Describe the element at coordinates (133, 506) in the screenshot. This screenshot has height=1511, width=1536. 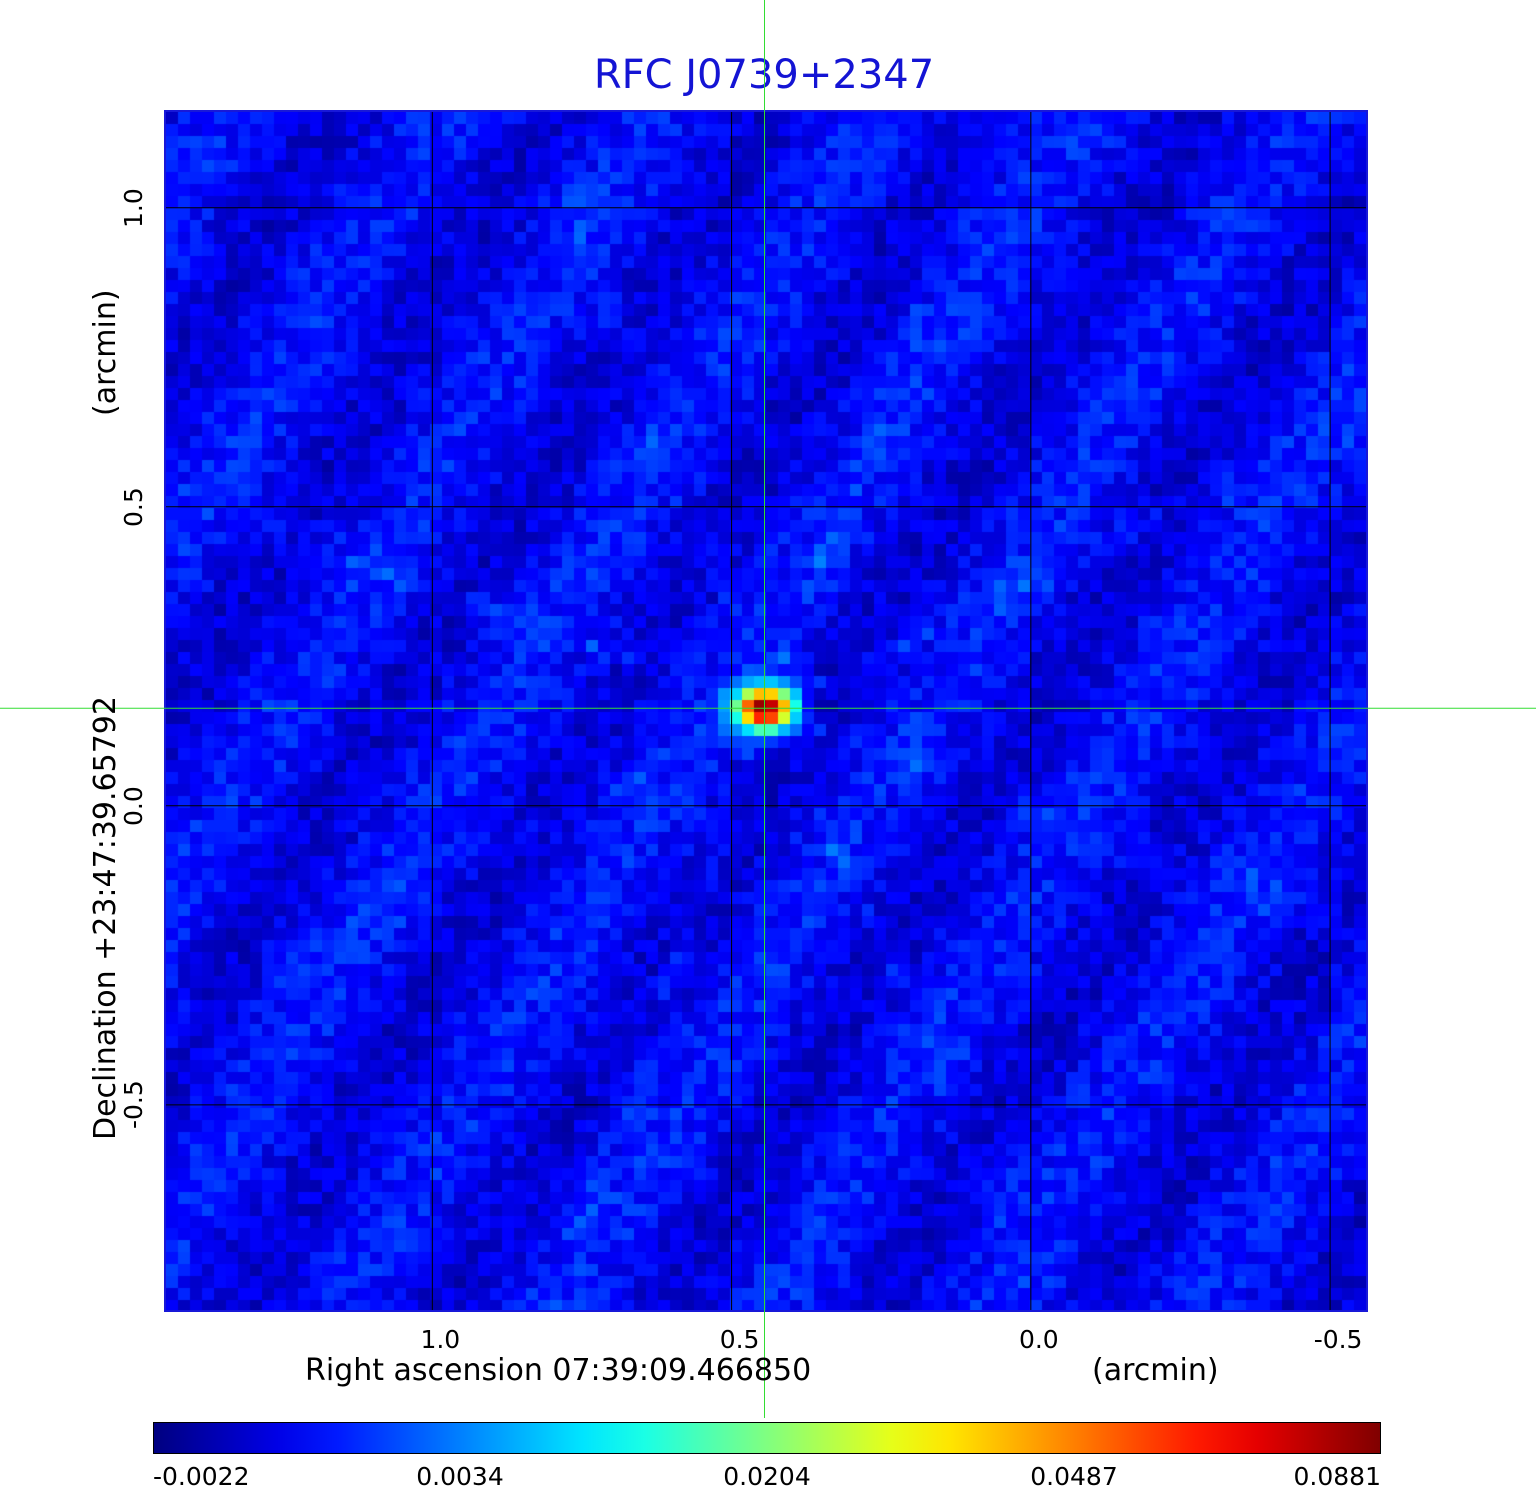
I see `y-tick-label: 0.5` at that location.